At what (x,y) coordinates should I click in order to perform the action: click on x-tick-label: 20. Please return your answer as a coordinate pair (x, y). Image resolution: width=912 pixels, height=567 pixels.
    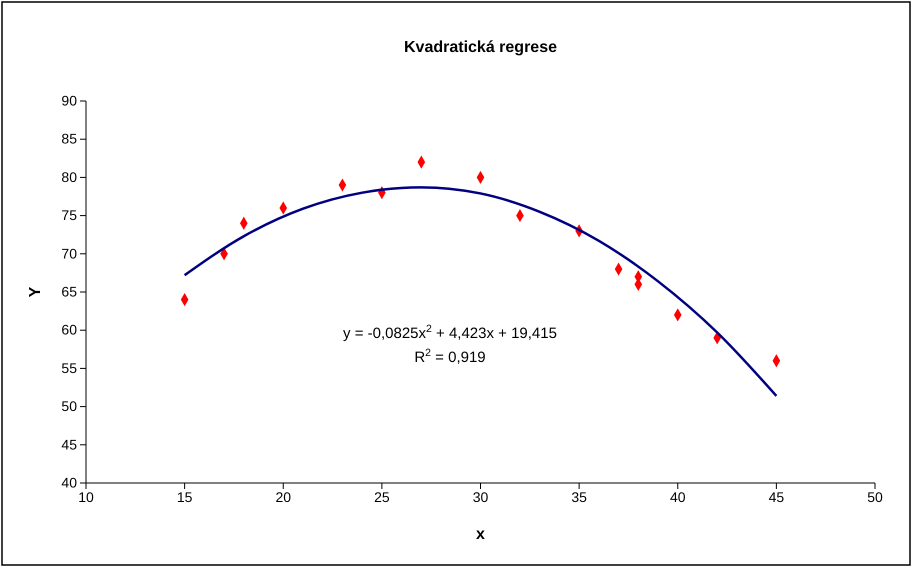
    Looking at the image, I should click on (283, 496).